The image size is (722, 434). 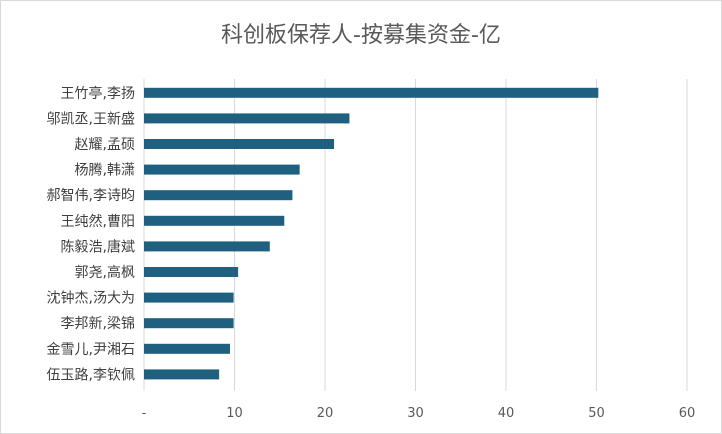 What do you see at coordinates (91, 350) in the screenshot?
I see `category-label: 金雪儿,尹湘石` at bounding box center [91, 350].